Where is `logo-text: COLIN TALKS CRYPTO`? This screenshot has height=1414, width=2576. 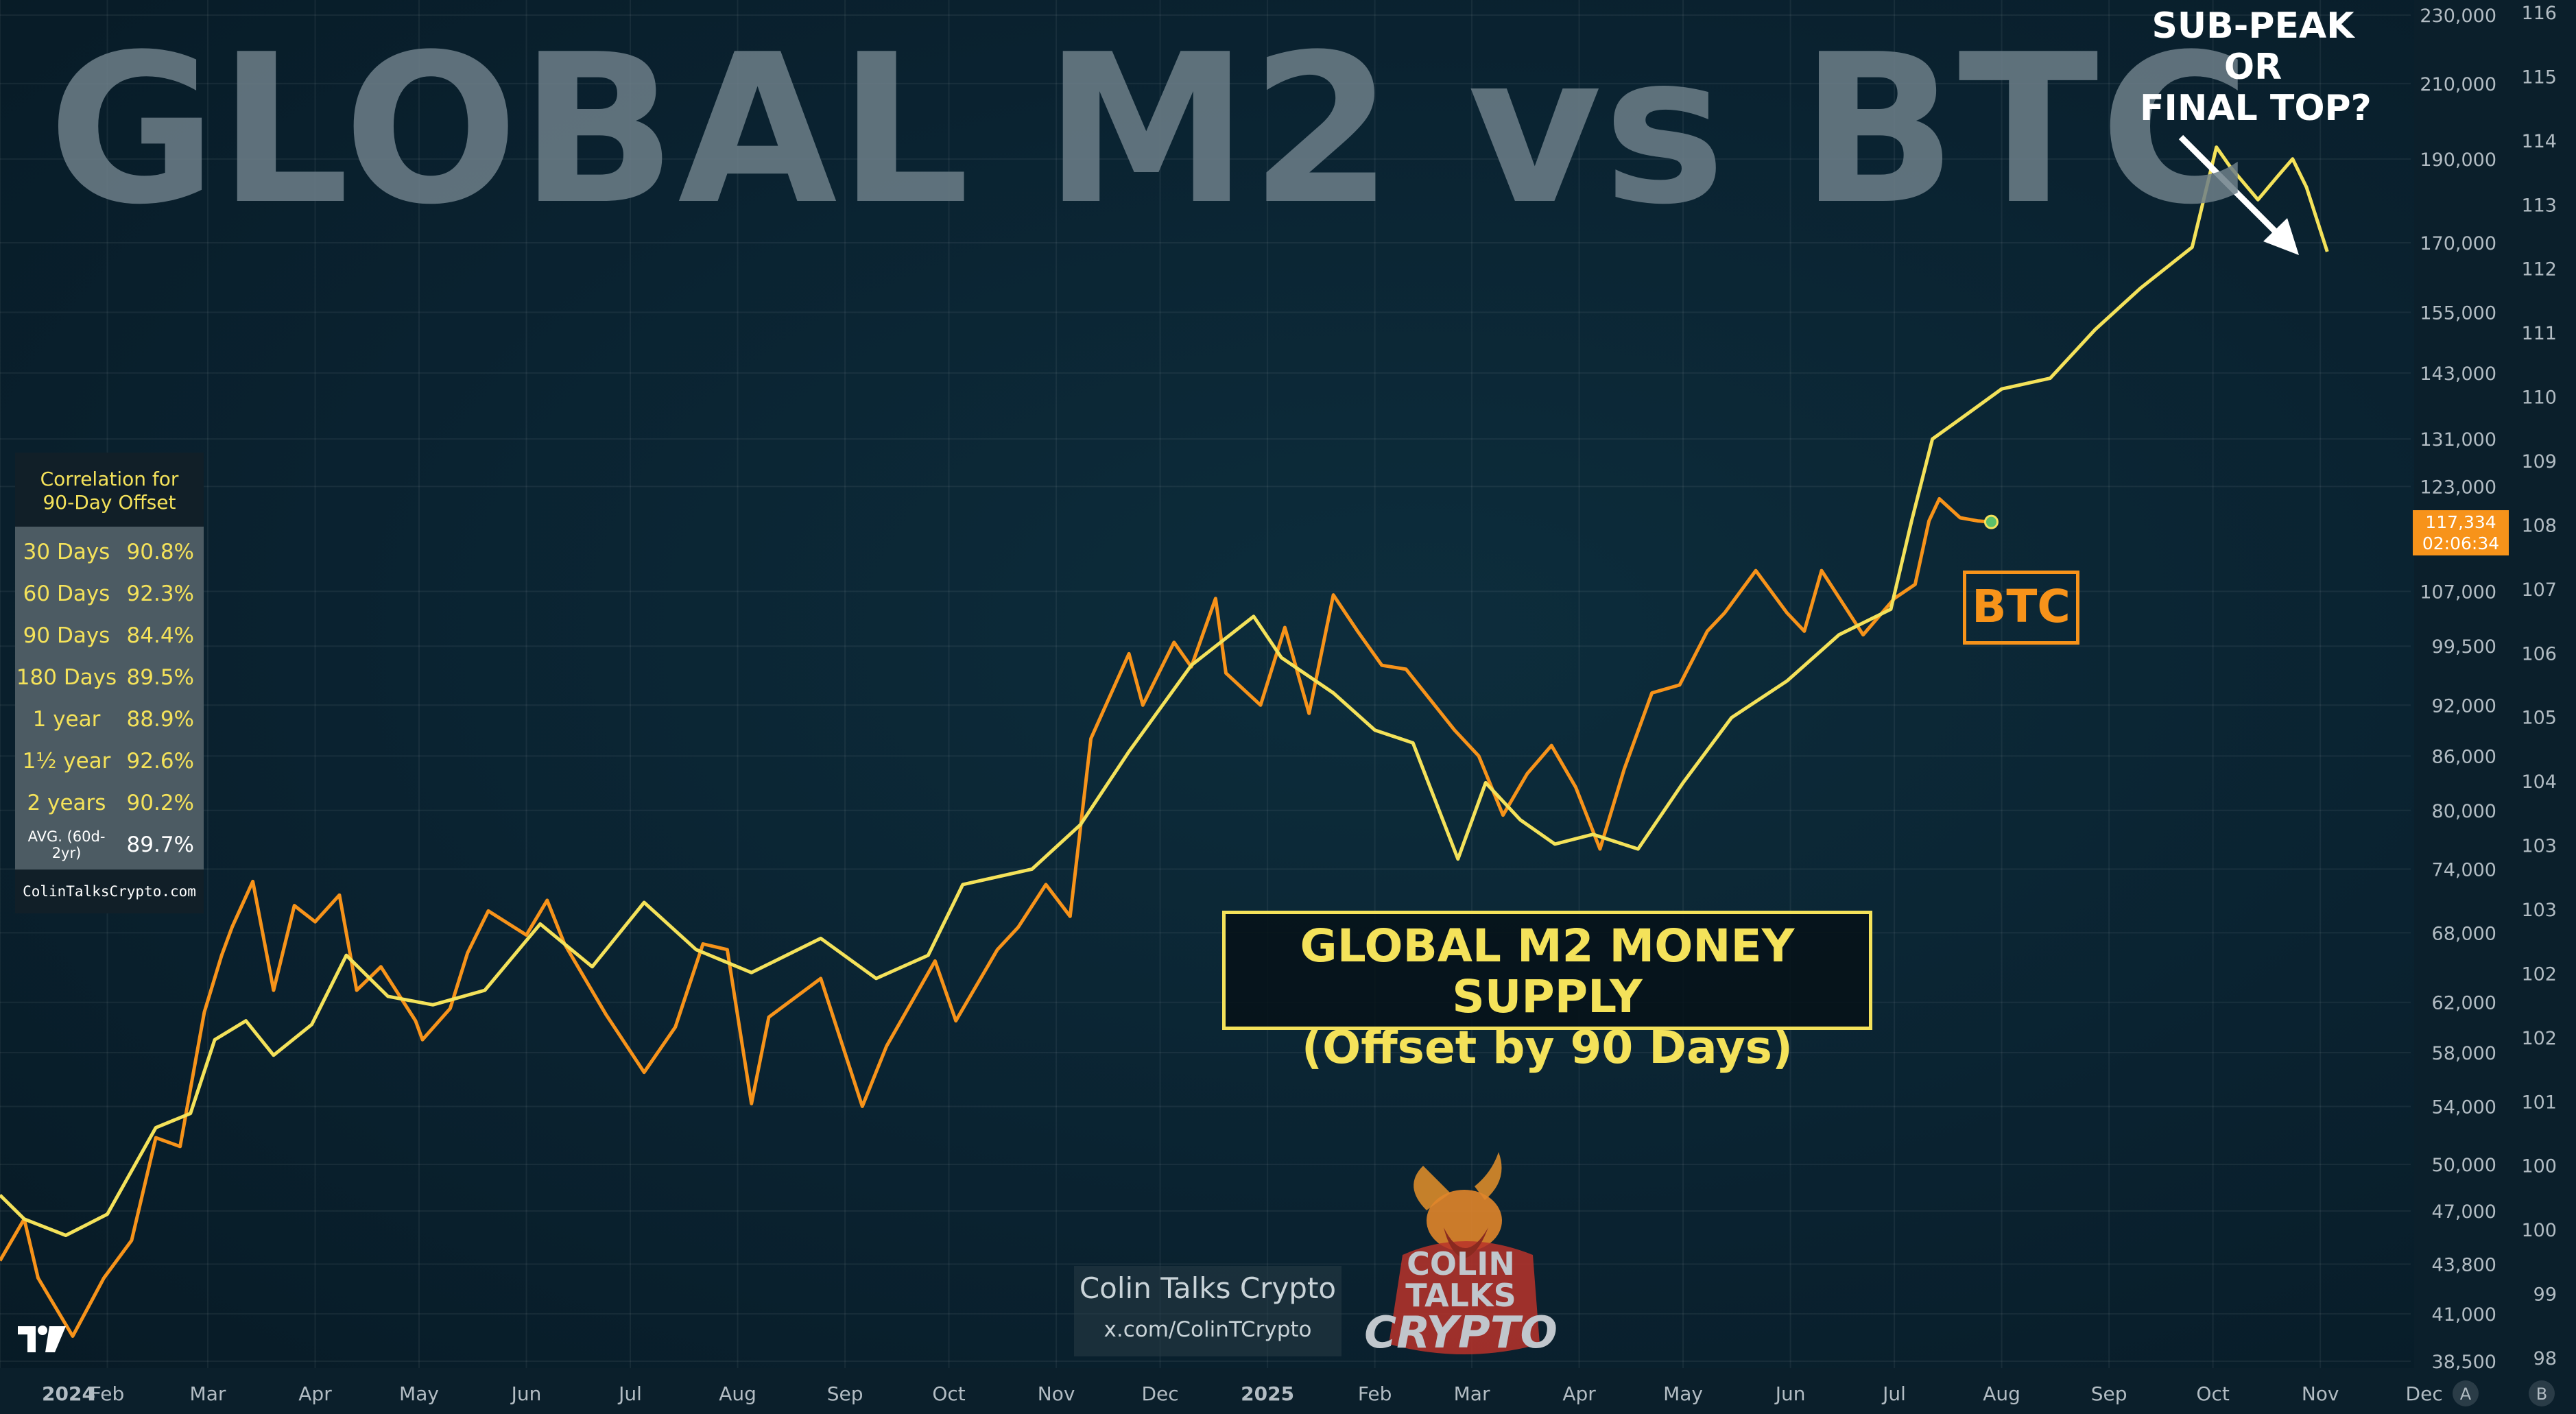
logo-text: COLIN TALKS CRYPTO is located at coordinates (1460, 1301).